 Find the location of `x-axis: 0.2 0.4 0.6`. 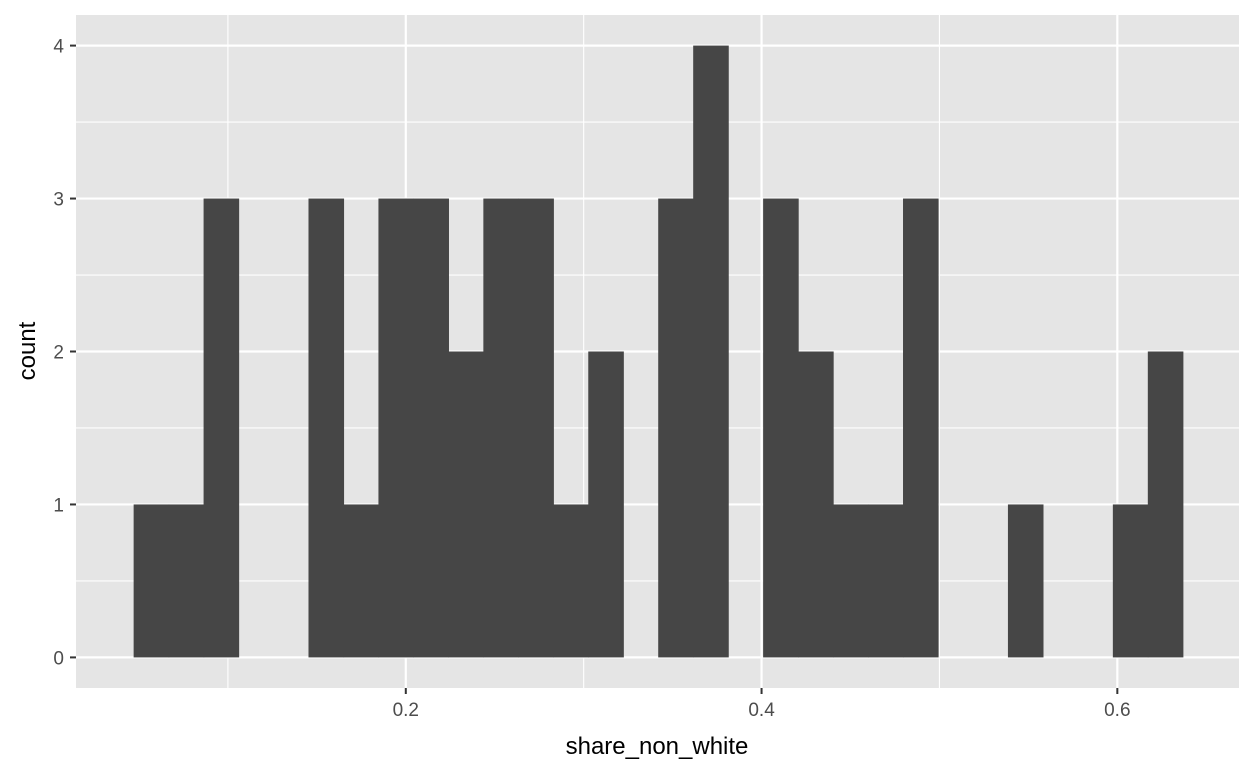

x-axis: 0.2 0.4 0.6 is located at coordinates (762, 704).